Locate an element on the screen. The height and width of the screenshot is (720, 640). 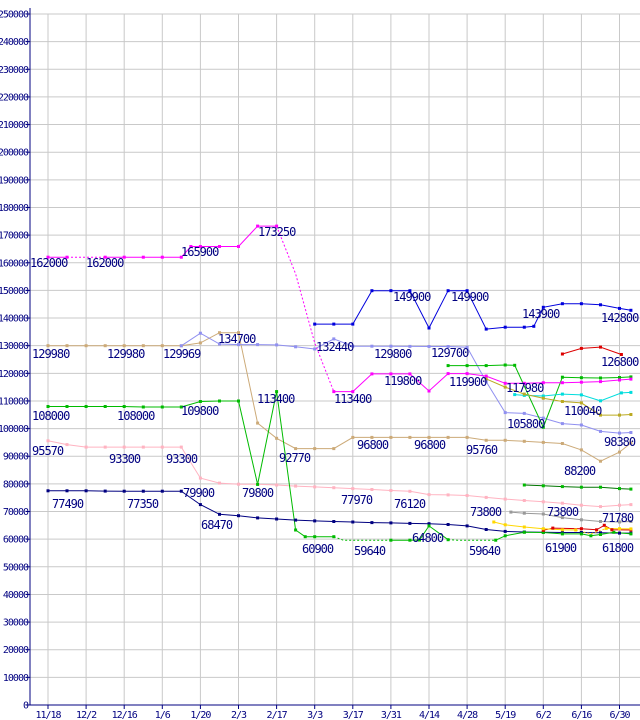
y-axis-tick-label: 90000 is located at coordinates (16, 457).